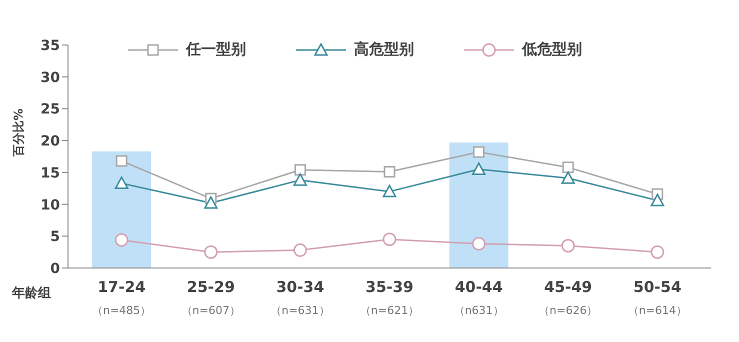 This screenshot has height=342, width=739. Describe the element at coordinates (479, 297) in the screenshot. I see `x-tick-label: 40-44 （n631）` at that location.